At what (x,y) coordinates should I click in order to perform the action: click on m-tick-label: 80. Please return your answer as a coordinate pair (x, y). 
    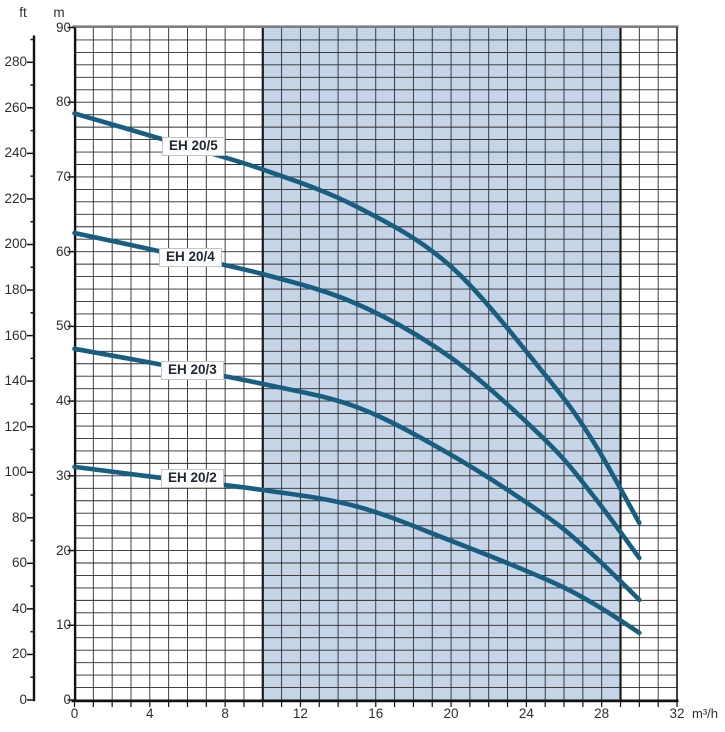
    Looking at the image, I should click on (63, 102).